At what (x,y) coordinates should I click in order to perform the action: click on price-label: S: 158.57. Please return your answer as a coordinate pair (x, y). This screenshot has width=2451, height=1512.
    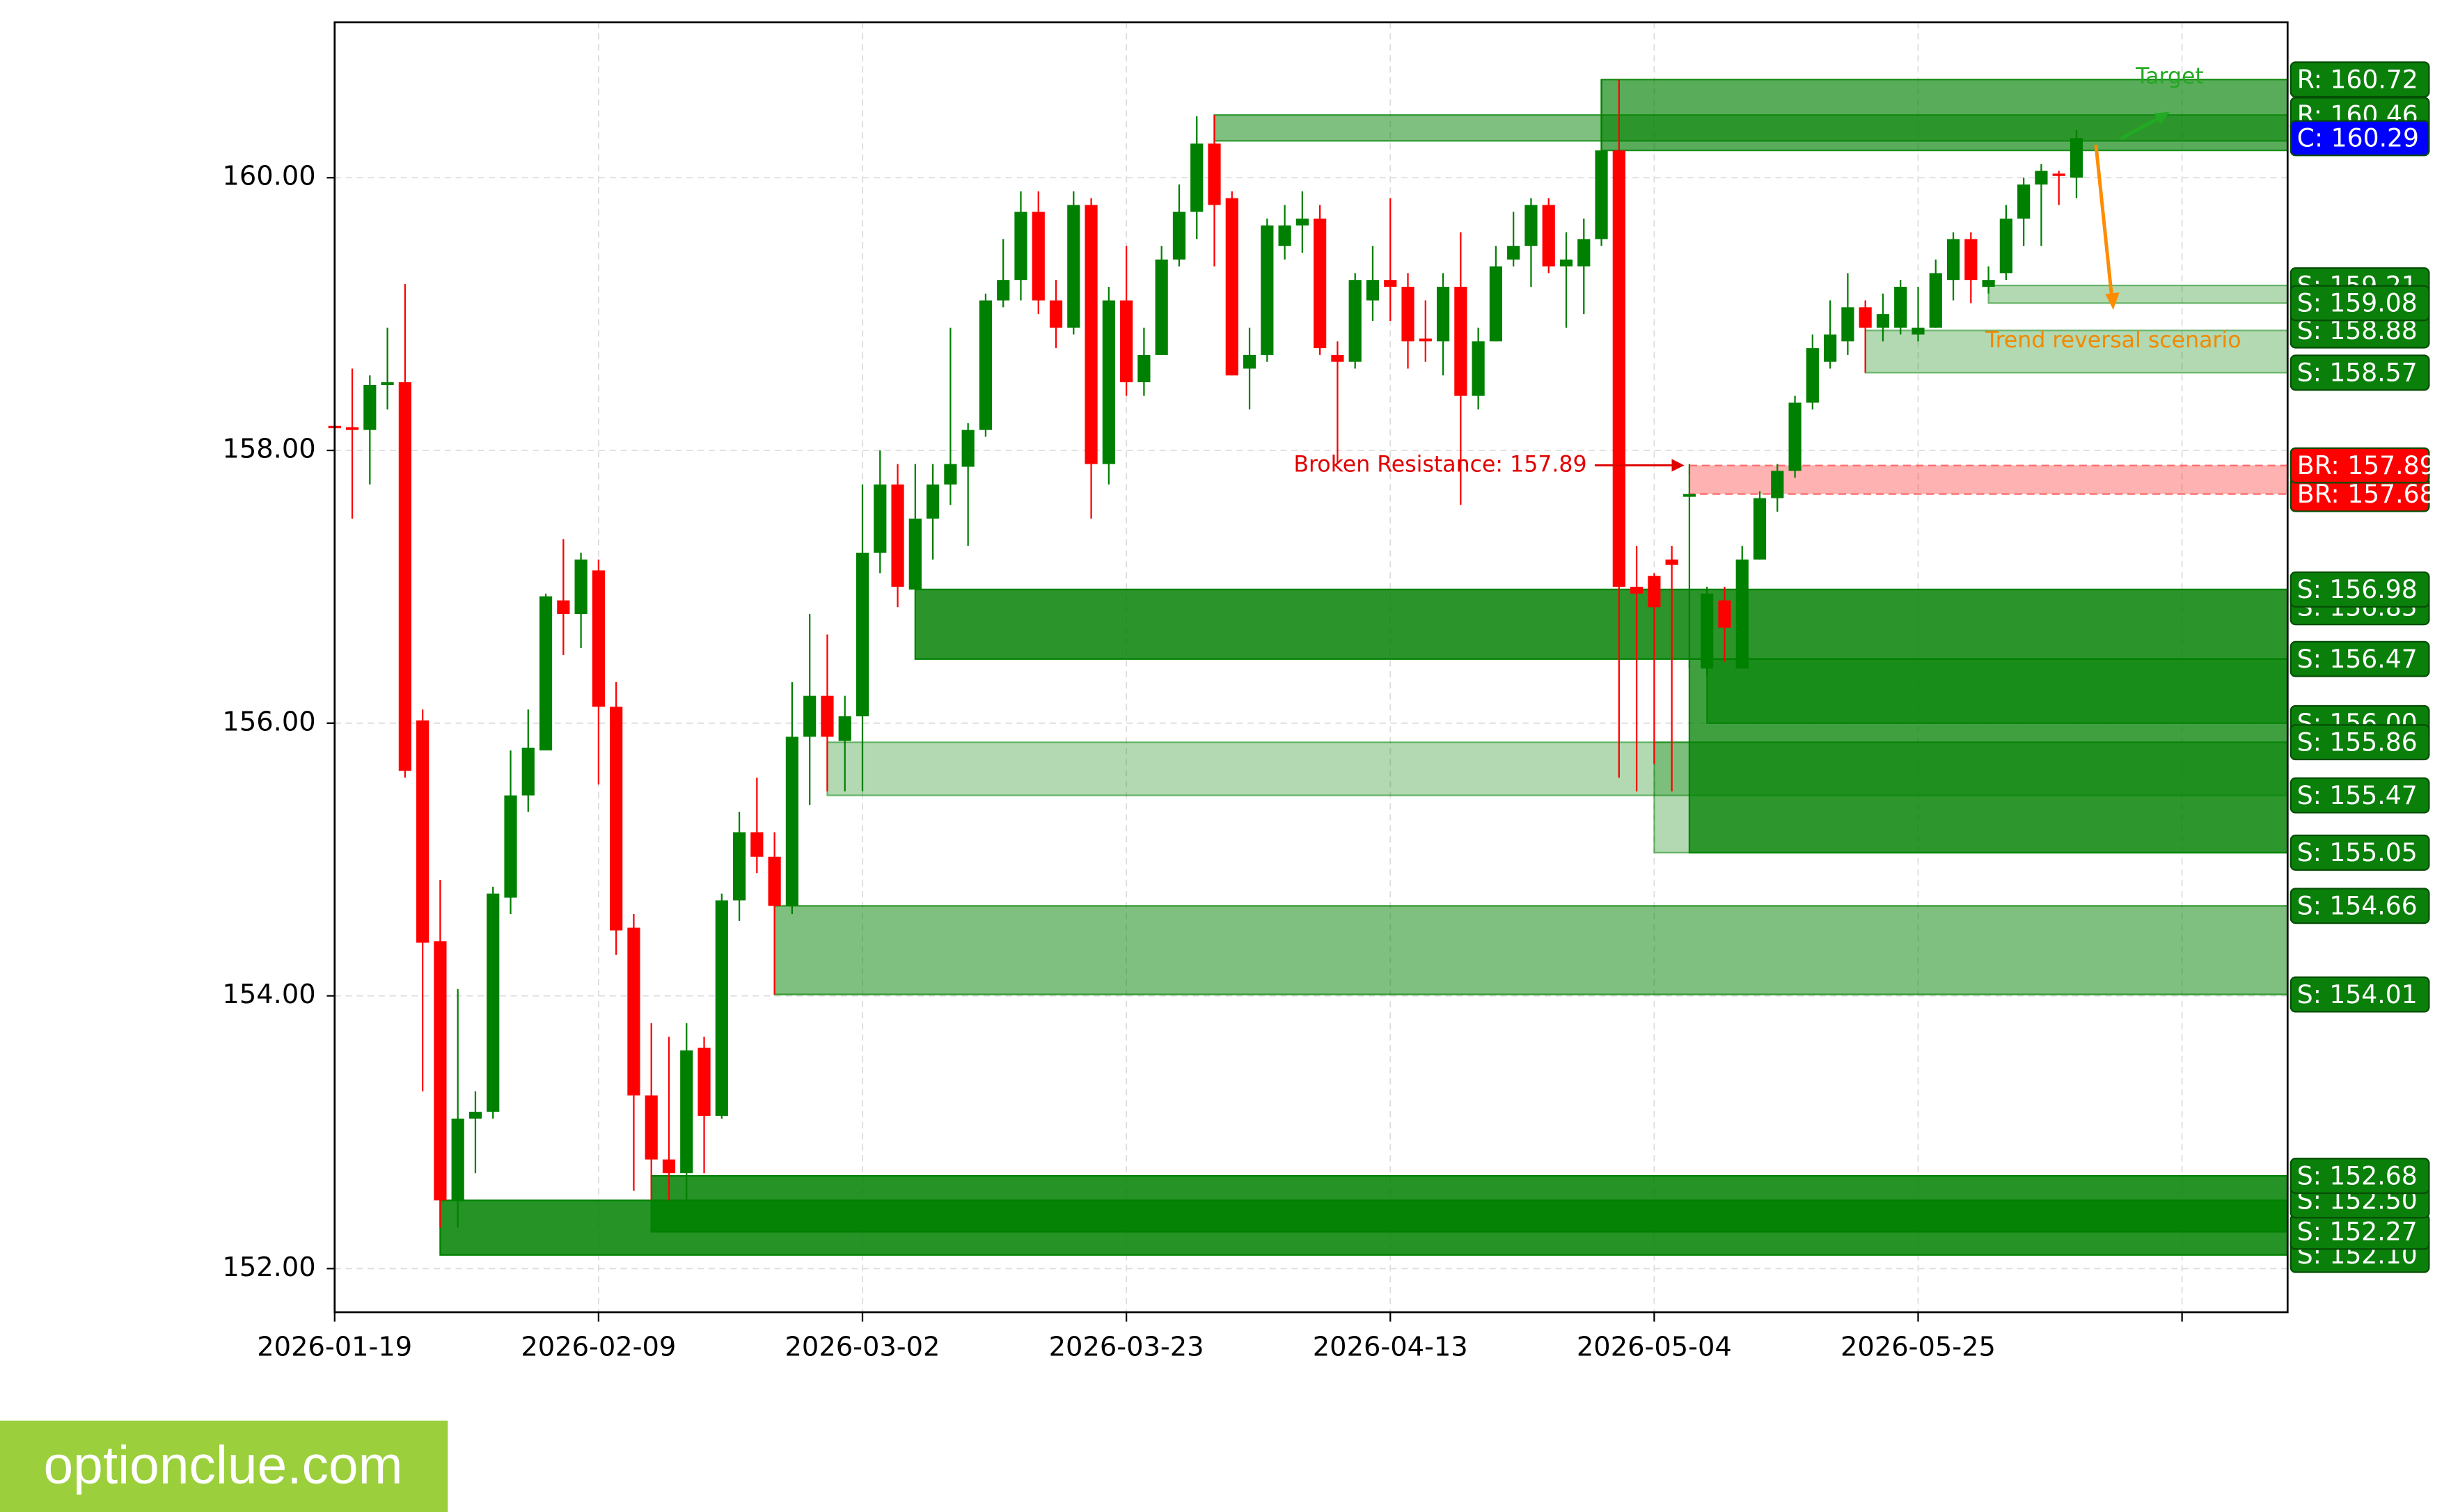
    Looking at the image, I should click on (2357, 373).